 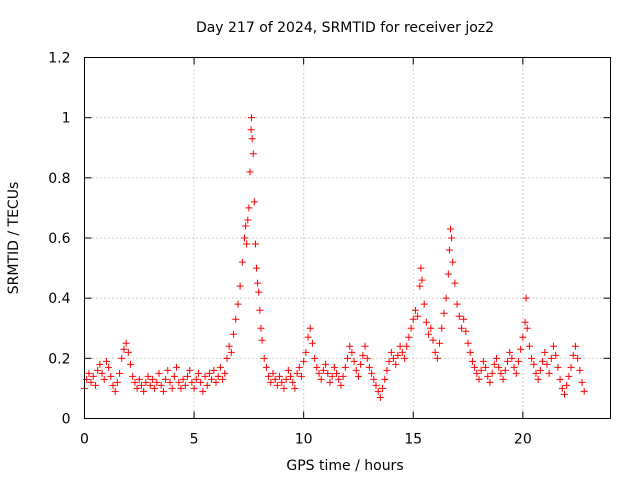 What do you see at coordinates (59, 239) in the screenshot?
I see `y-tick-label: 0.6` at bounding box center [59, 239].